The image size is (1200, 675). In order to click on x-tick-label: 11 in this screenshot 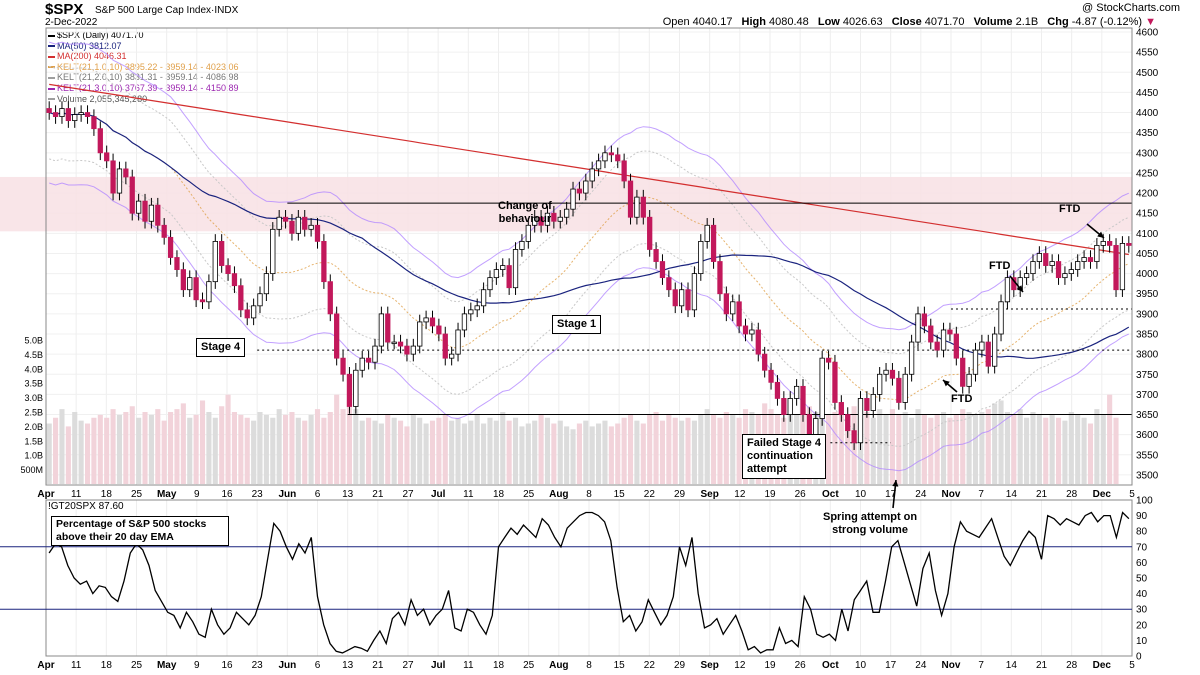, I will do `click(76, 665)`.